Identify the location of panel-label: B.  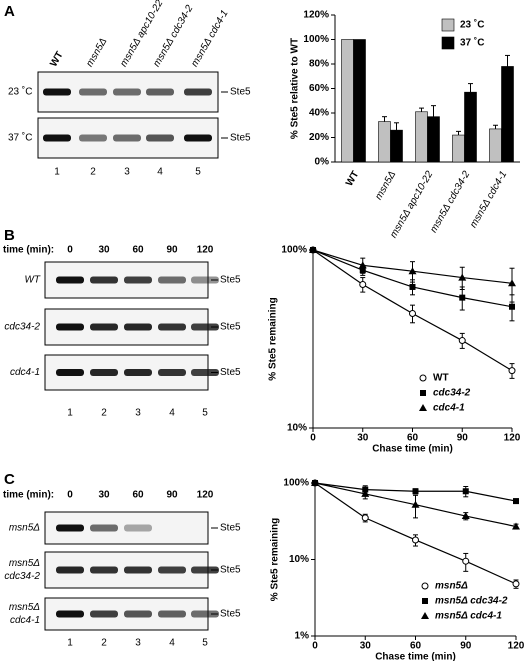
(9, 235).